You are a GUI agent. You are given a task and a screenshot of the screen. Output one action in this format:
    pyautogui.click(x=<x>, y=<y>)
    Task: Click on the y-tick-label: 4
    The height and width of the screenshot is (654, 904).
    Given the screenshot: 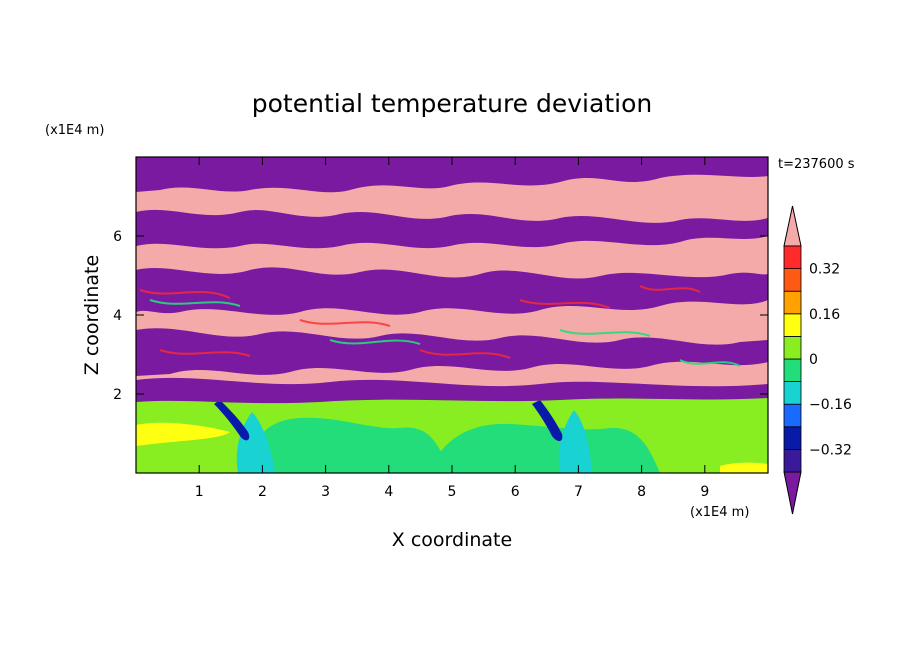 What is the action you would take?
    pyautogui.click(x=117, y=316)
    